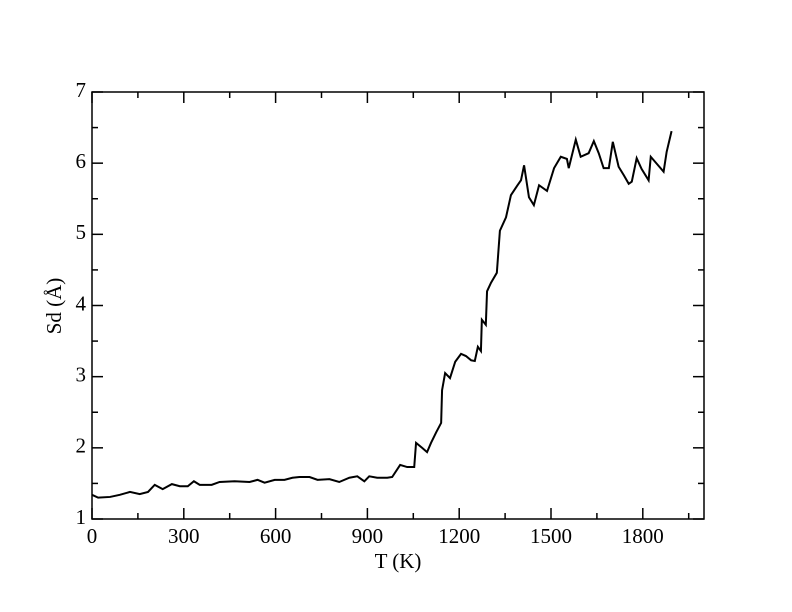 The image size is (792, 612). Describe the element at coordinates (81, 90) in the screenshot. I see `y-tick-label: 7` at that location.